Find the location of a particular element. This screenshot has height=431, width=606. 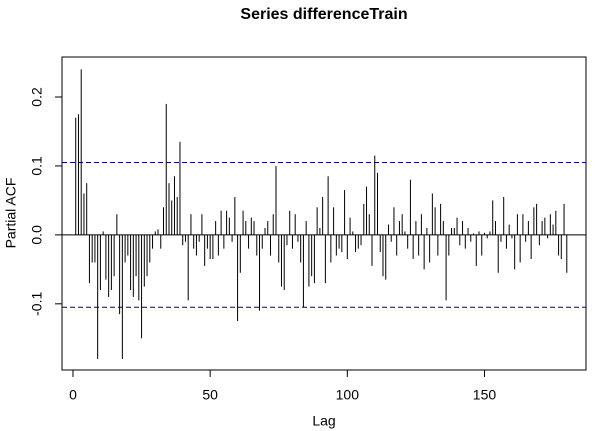

x-tick-label: 150 is located at coordinates (485, 395).